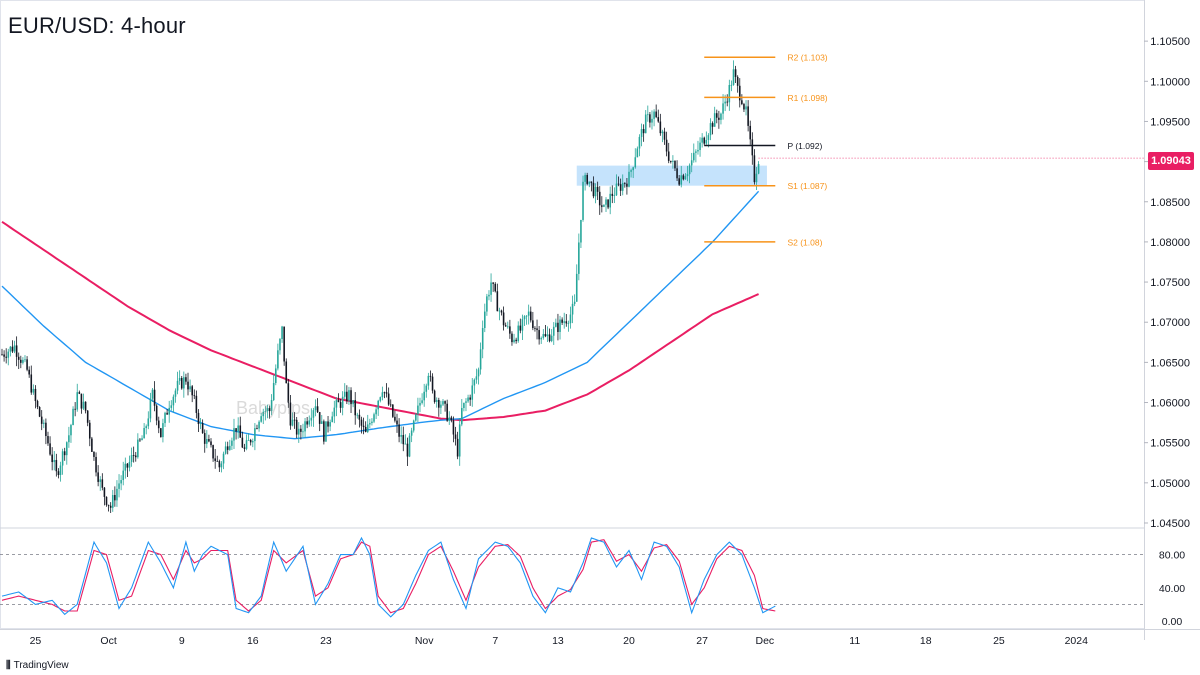 Image resolution: width=1200 pixels, height=675 pixels. I want to click on osc-tick-label: 0.00, so click(1172, 622).